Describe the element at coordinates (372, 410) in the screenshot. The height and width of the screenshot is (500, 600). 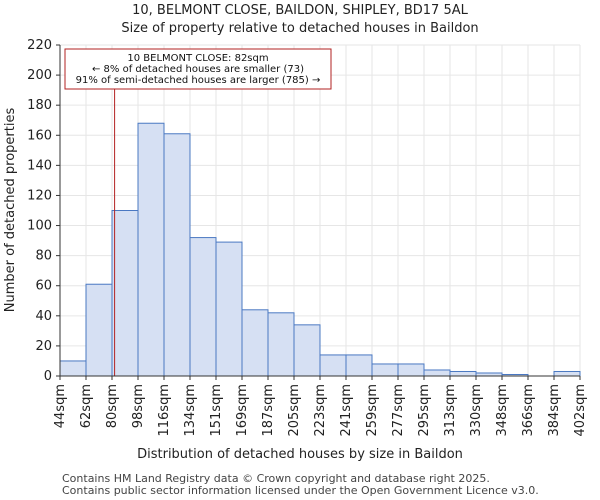
I see `x-tick-label: 259sqm` at that location.